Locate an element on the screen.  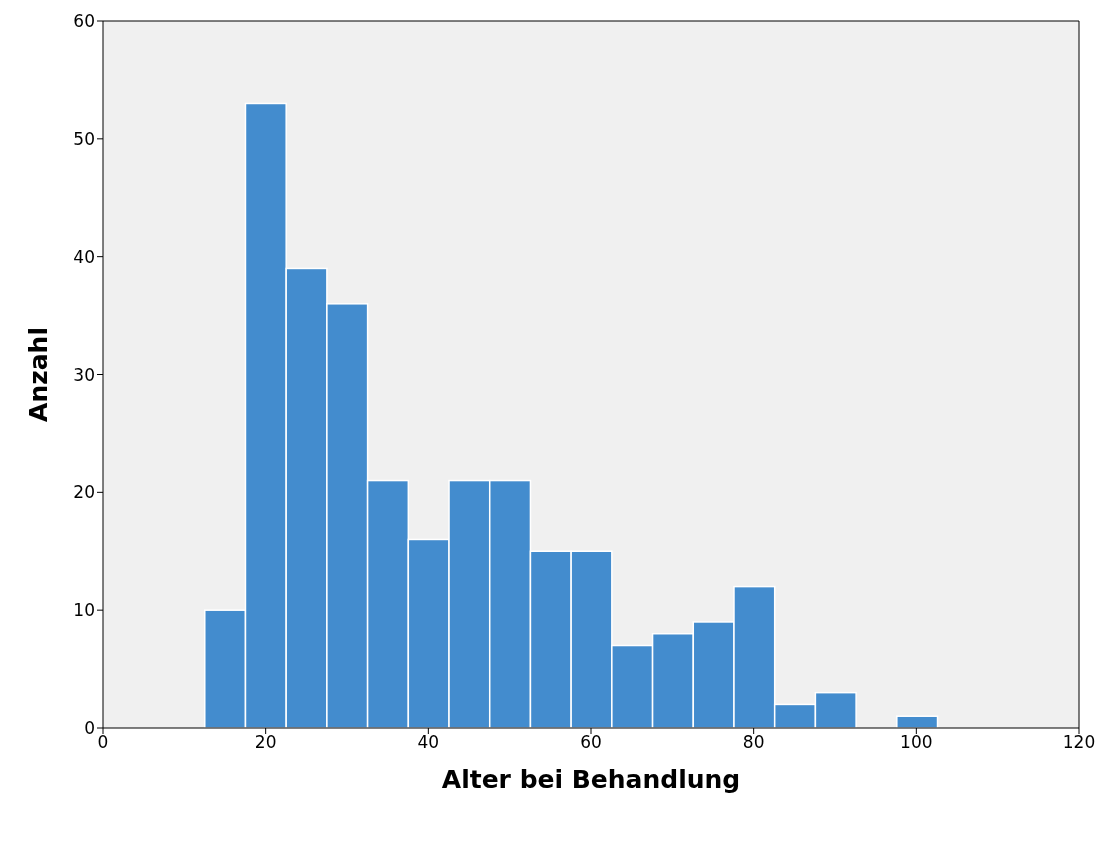
x-tick-label: 100 is located at coordinates (916, 742).